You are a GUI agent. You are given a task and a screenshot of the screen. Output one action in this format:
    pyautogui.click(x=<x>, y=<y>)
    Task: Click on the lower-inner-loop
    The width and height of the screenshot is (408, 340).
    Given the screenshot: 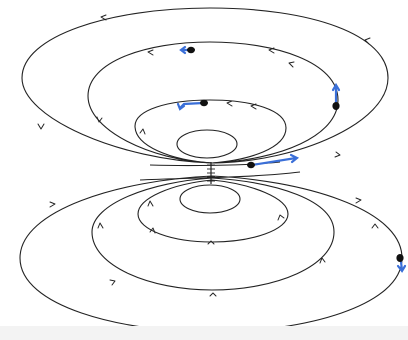 What is the action you would take?
    pyautogui.click(x=213, y=211)
    